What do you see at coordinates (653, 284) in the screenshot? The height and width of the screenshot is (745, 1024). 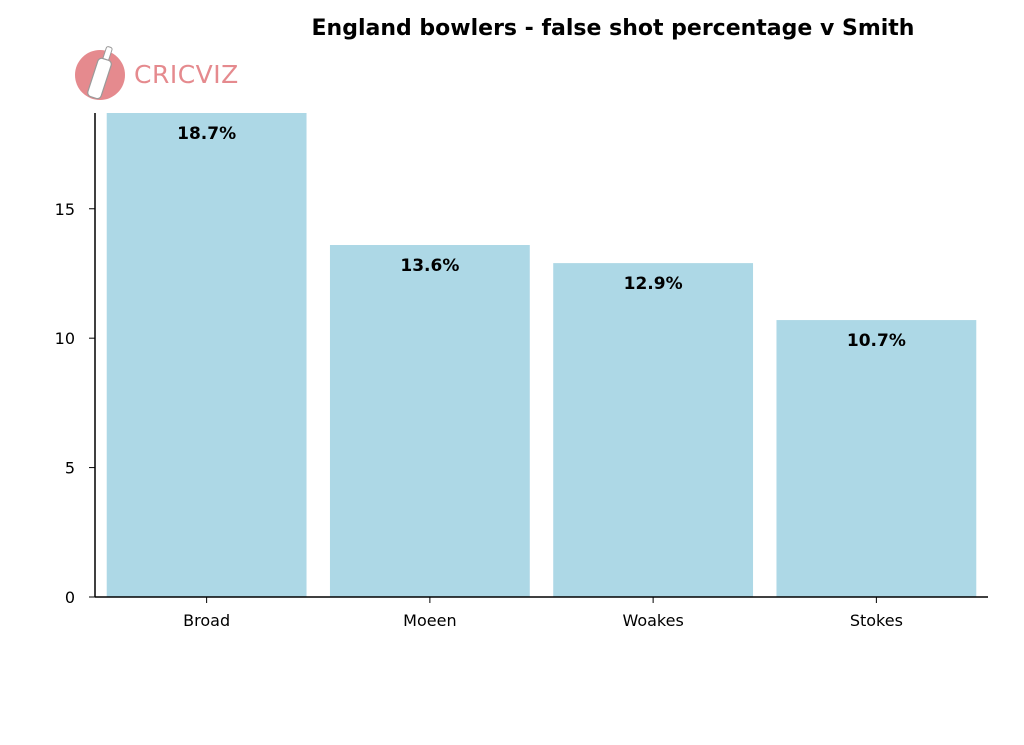 I see `data-label-woakes: 12.9%` at bounding box center [653, 284].